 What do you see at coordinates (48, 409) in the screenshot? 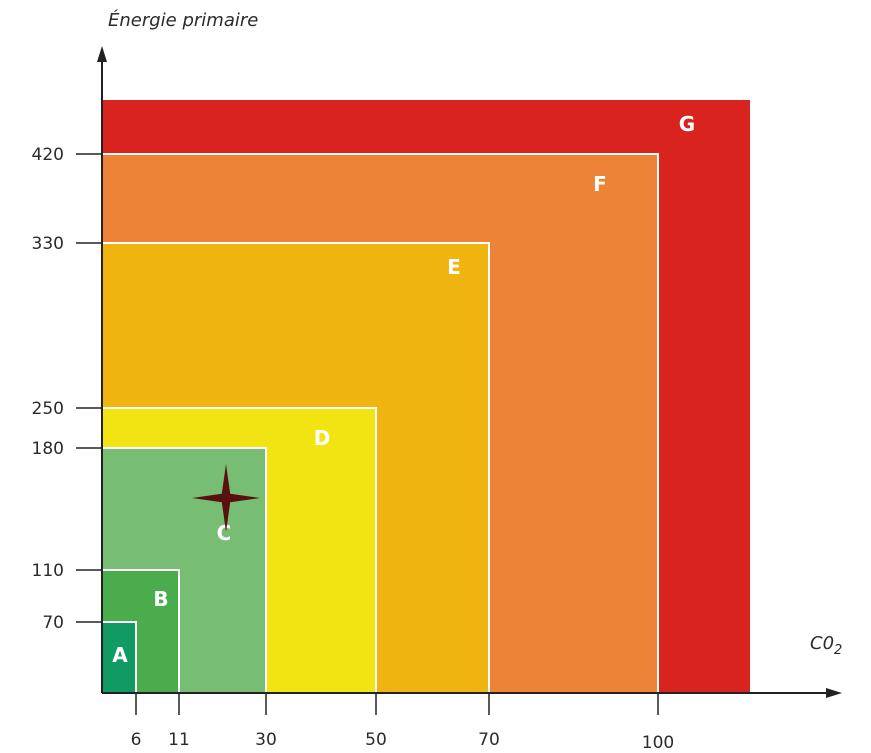
I see `y-tick-label: 250` at bounding box center [48, 409].